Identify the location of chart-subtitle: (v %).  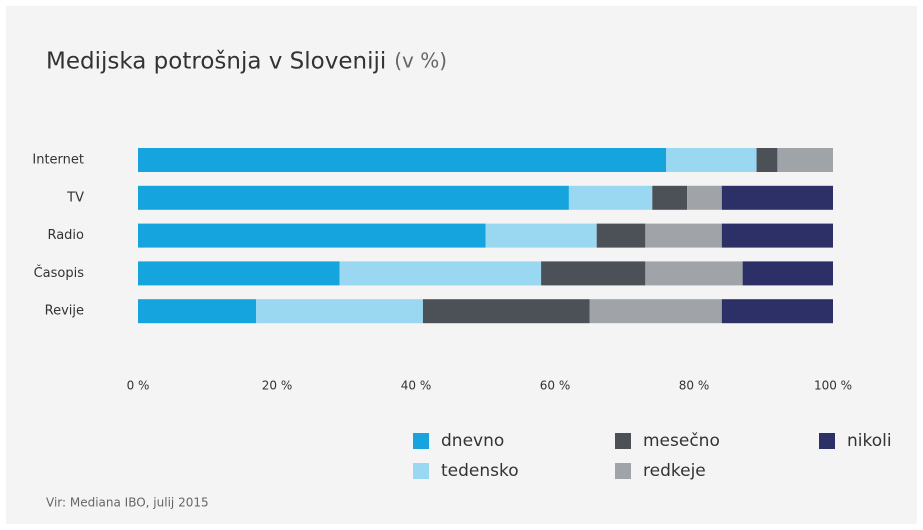
(420, 61).